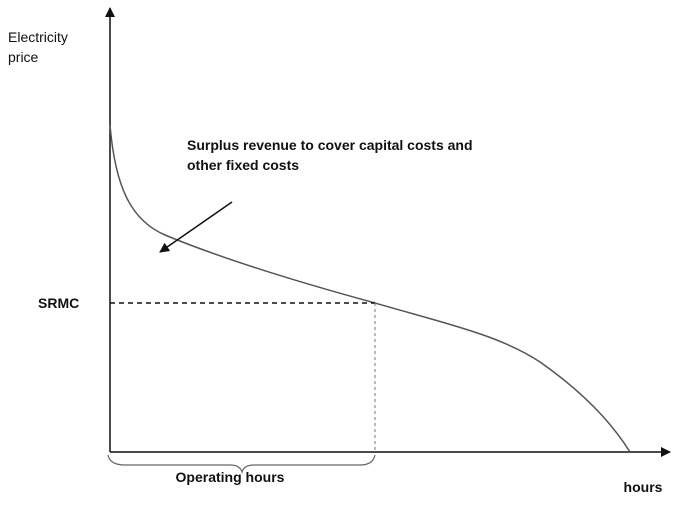  Describe the element at coordinates (58, 303) in the screenshot. I see `srmc-label: SRMC` at that location.